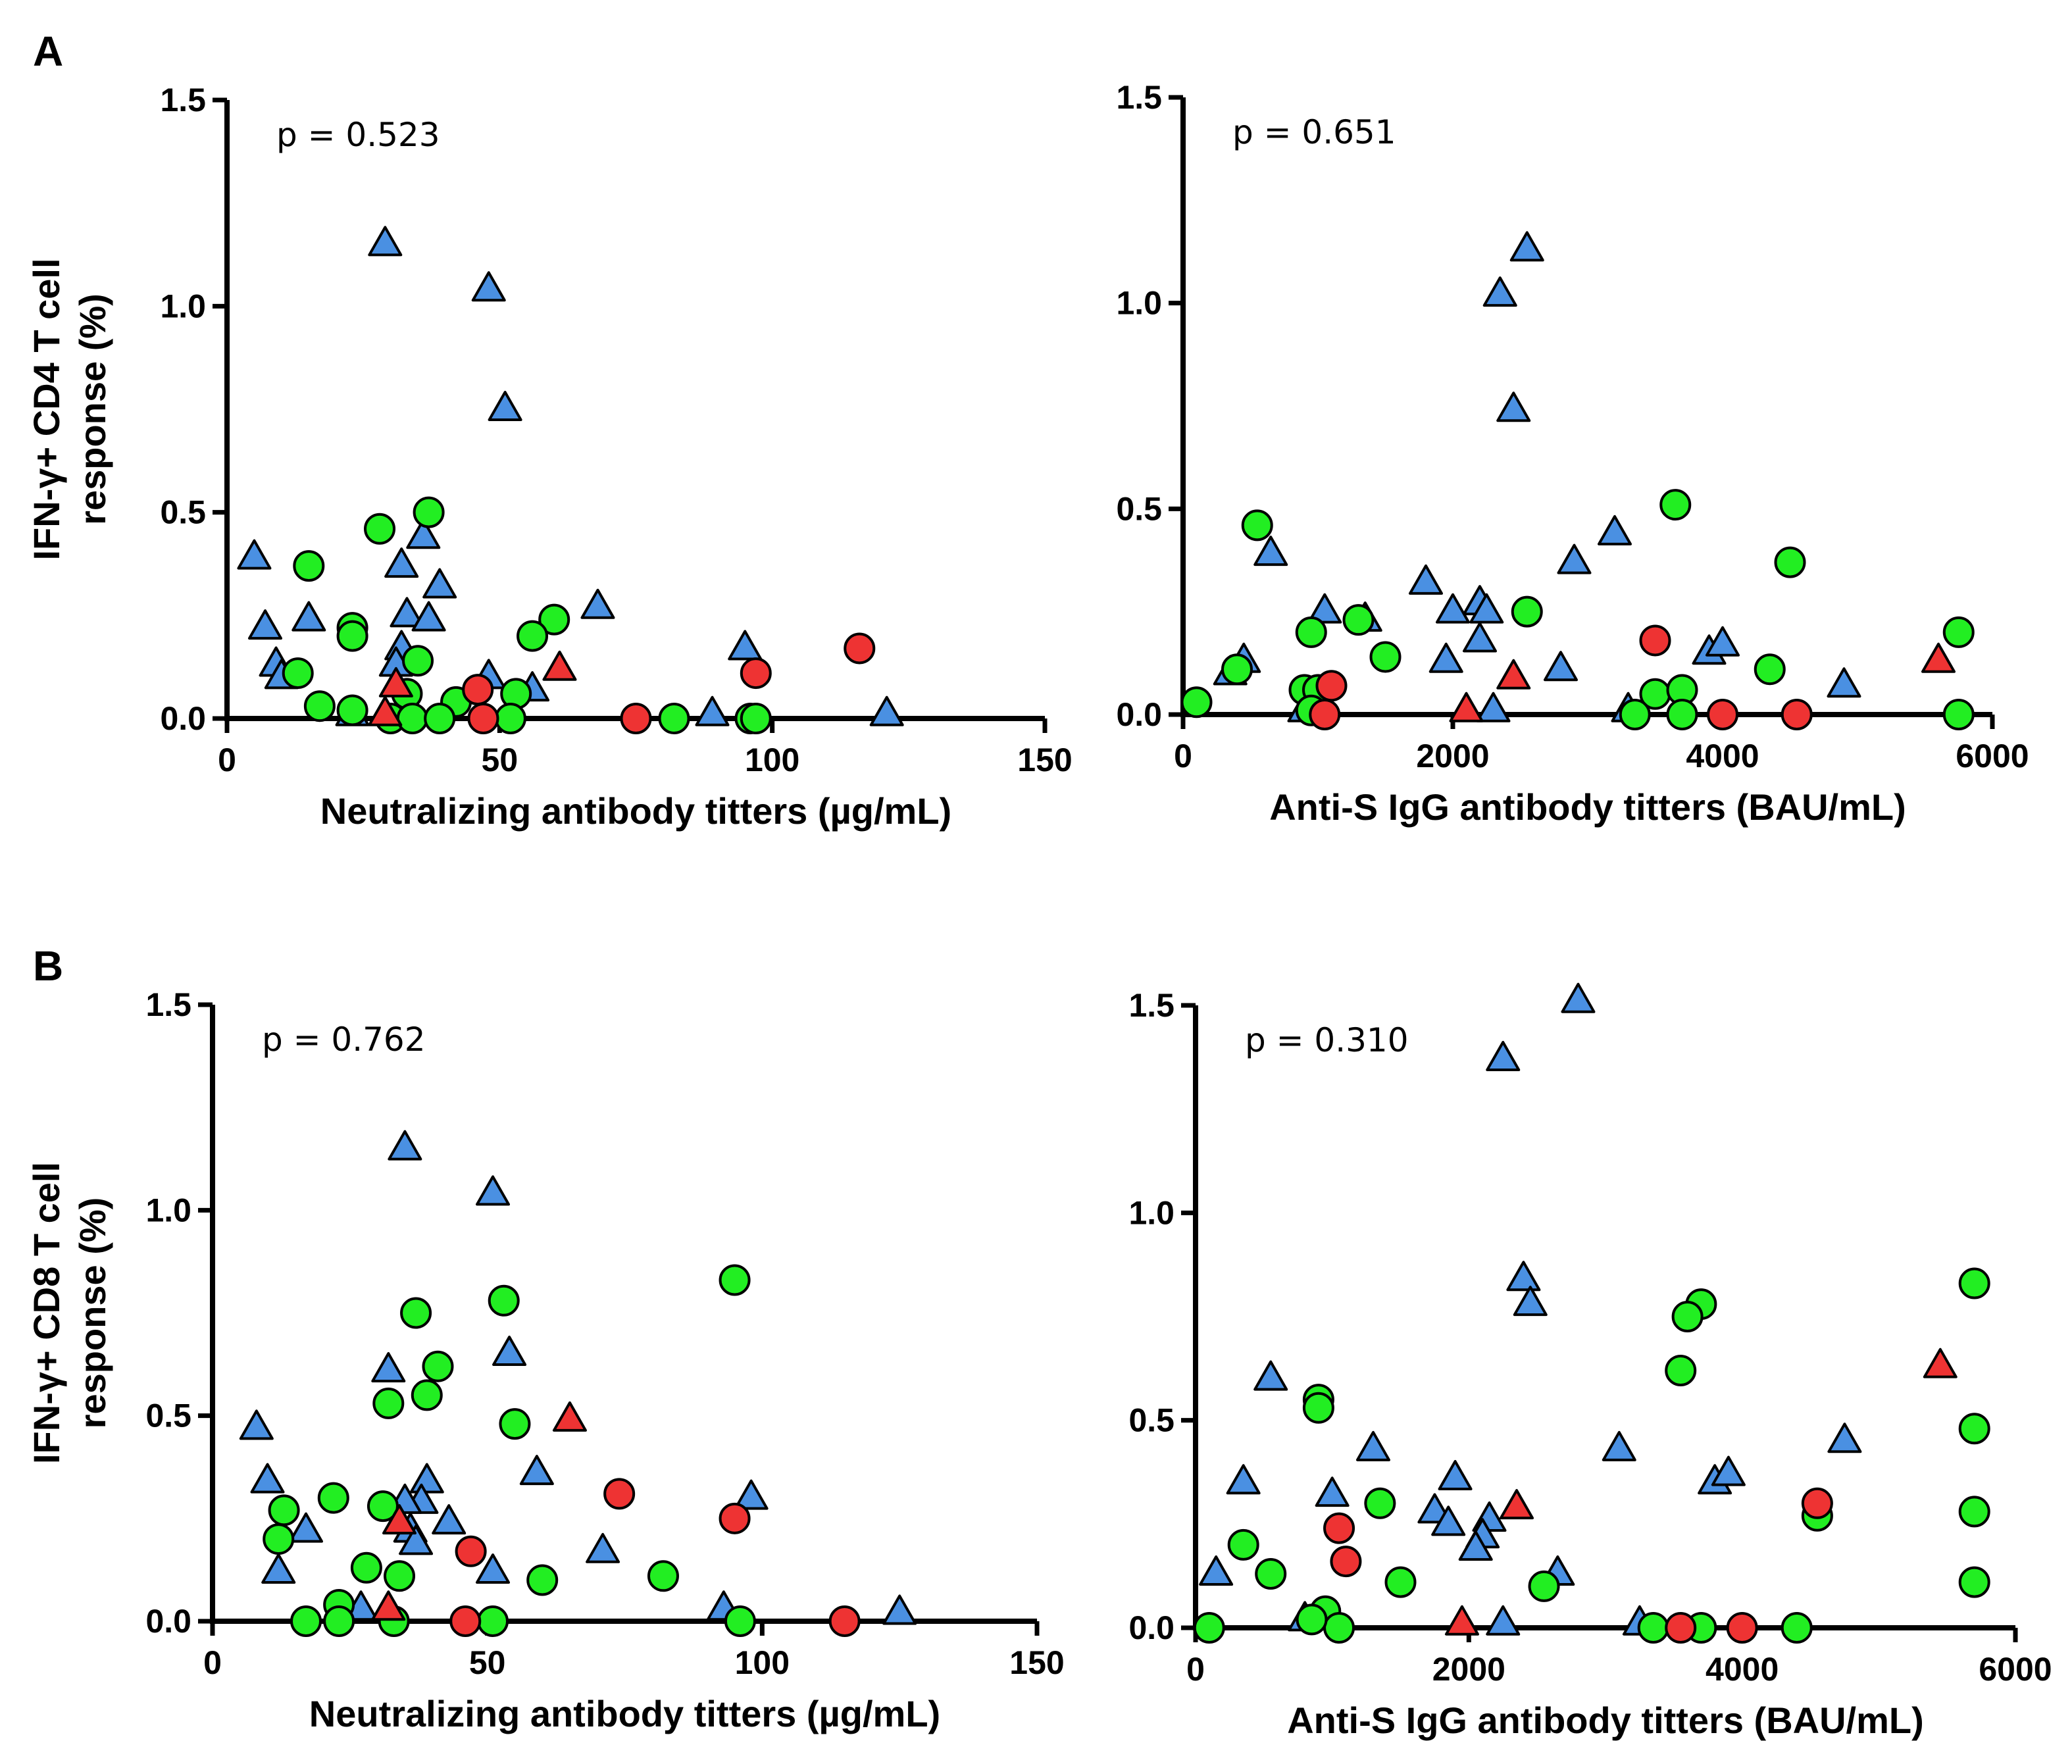 The width and height of the screenshot is (2072, 1764). Describe the element at coordinates (762, 1662) in the screenshot. I see `x-tick-label: 100` at that location.